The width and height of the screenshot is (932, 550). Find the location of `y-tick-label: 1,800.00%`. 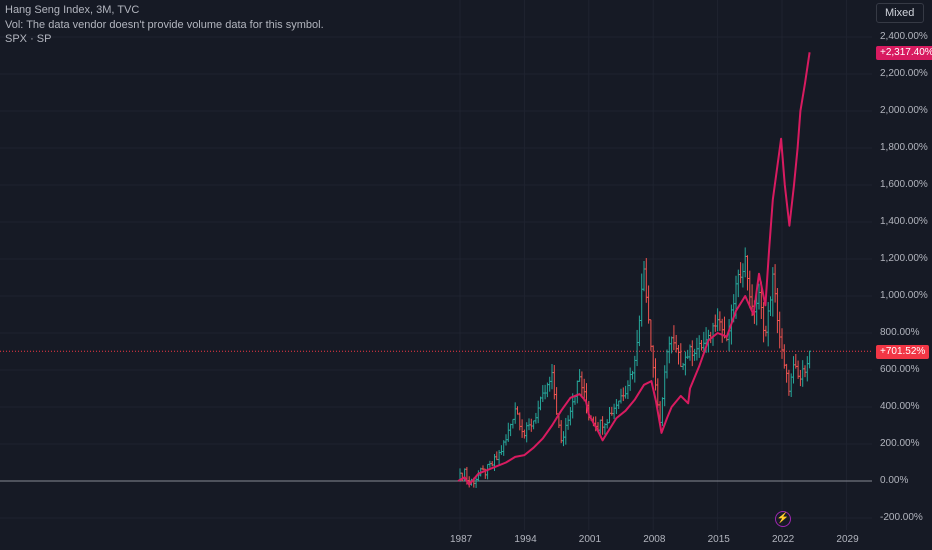

y-tick-label: 1,800.00% is located at coordinates (904, 147).